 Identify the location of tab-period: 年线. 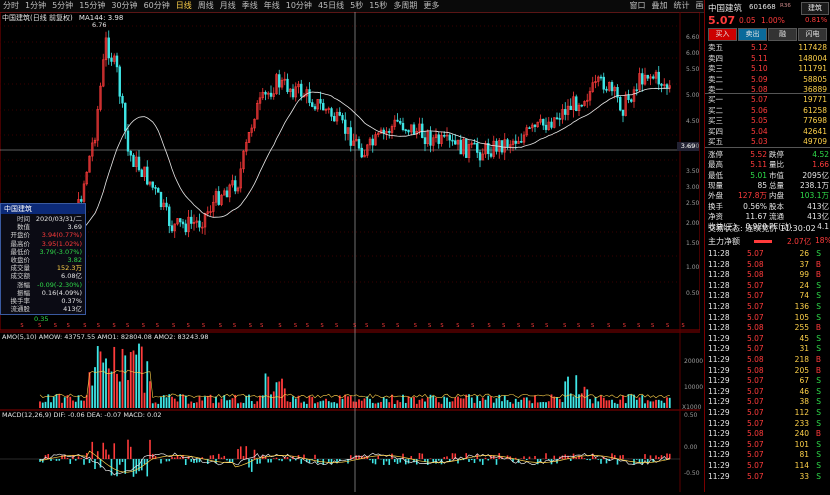
(271, 5).